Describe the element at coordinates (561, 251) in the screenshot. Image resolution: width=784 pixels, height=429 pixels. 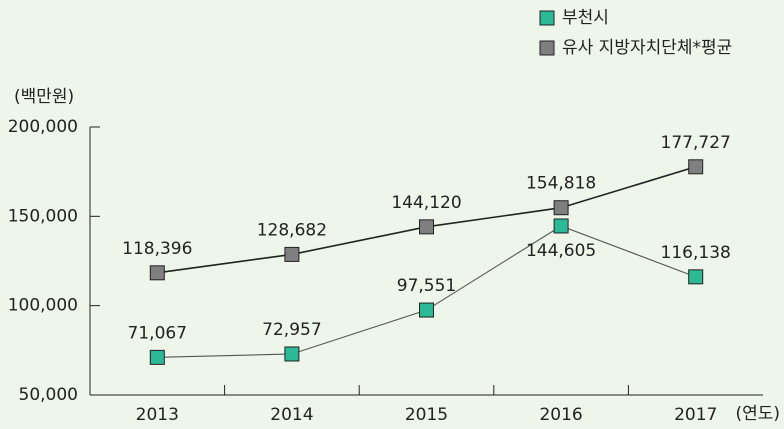
I see `data-label: 144,605` at that location.